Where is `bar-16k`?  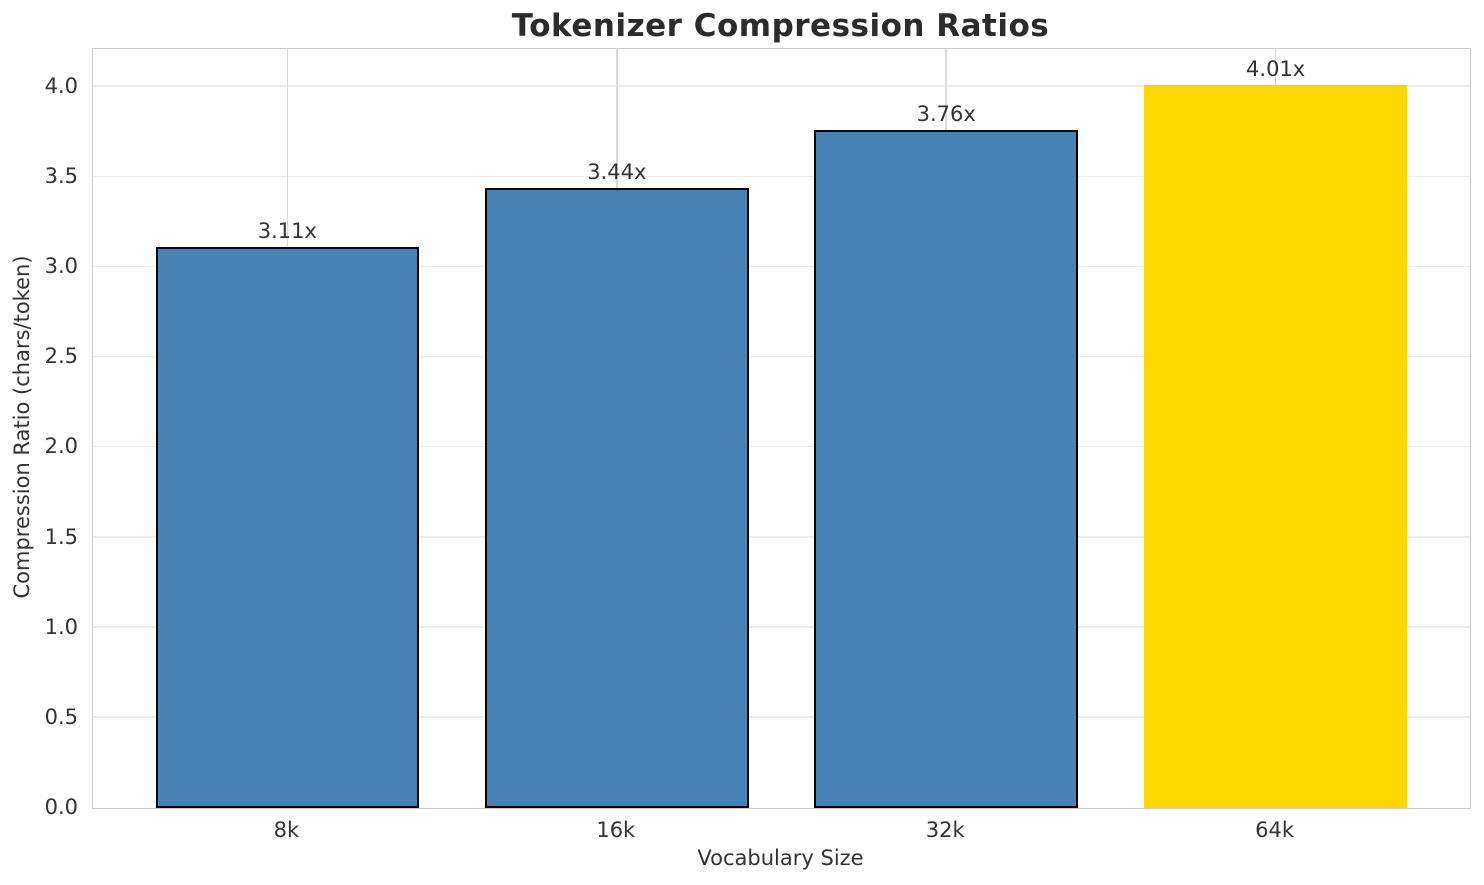
bar-16k is located at coordinates (617, 497).